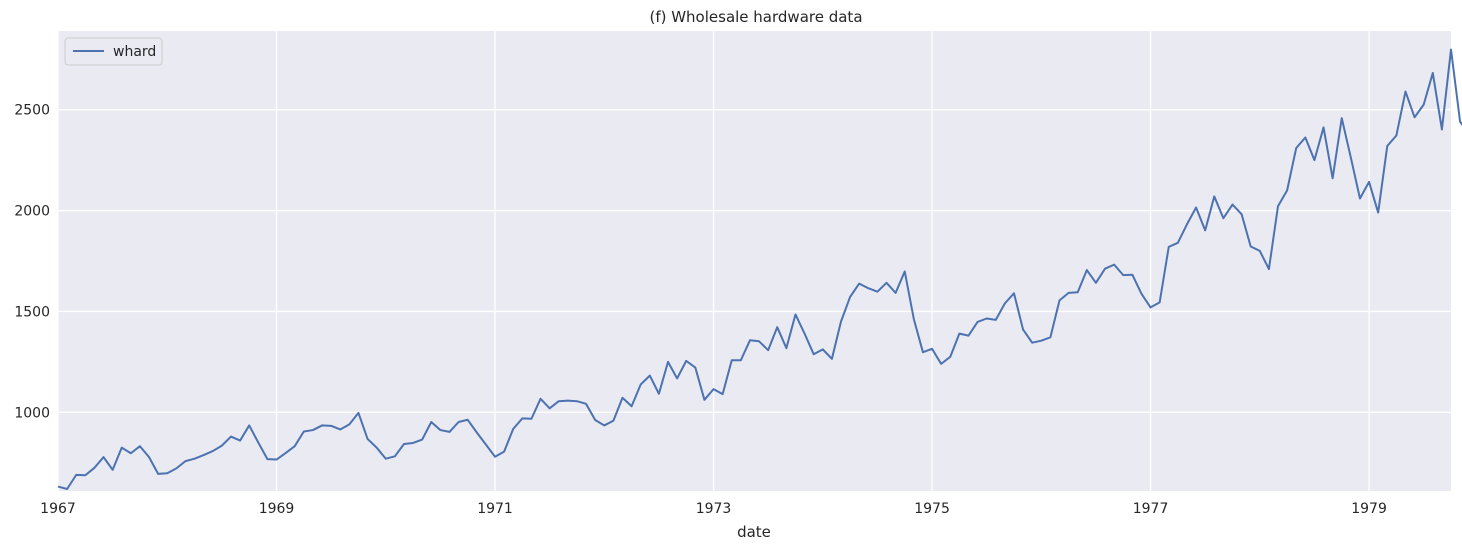 The image size is (1462, 550). I want to click on y-tick-label-1000: 1000, so click(32, 413).